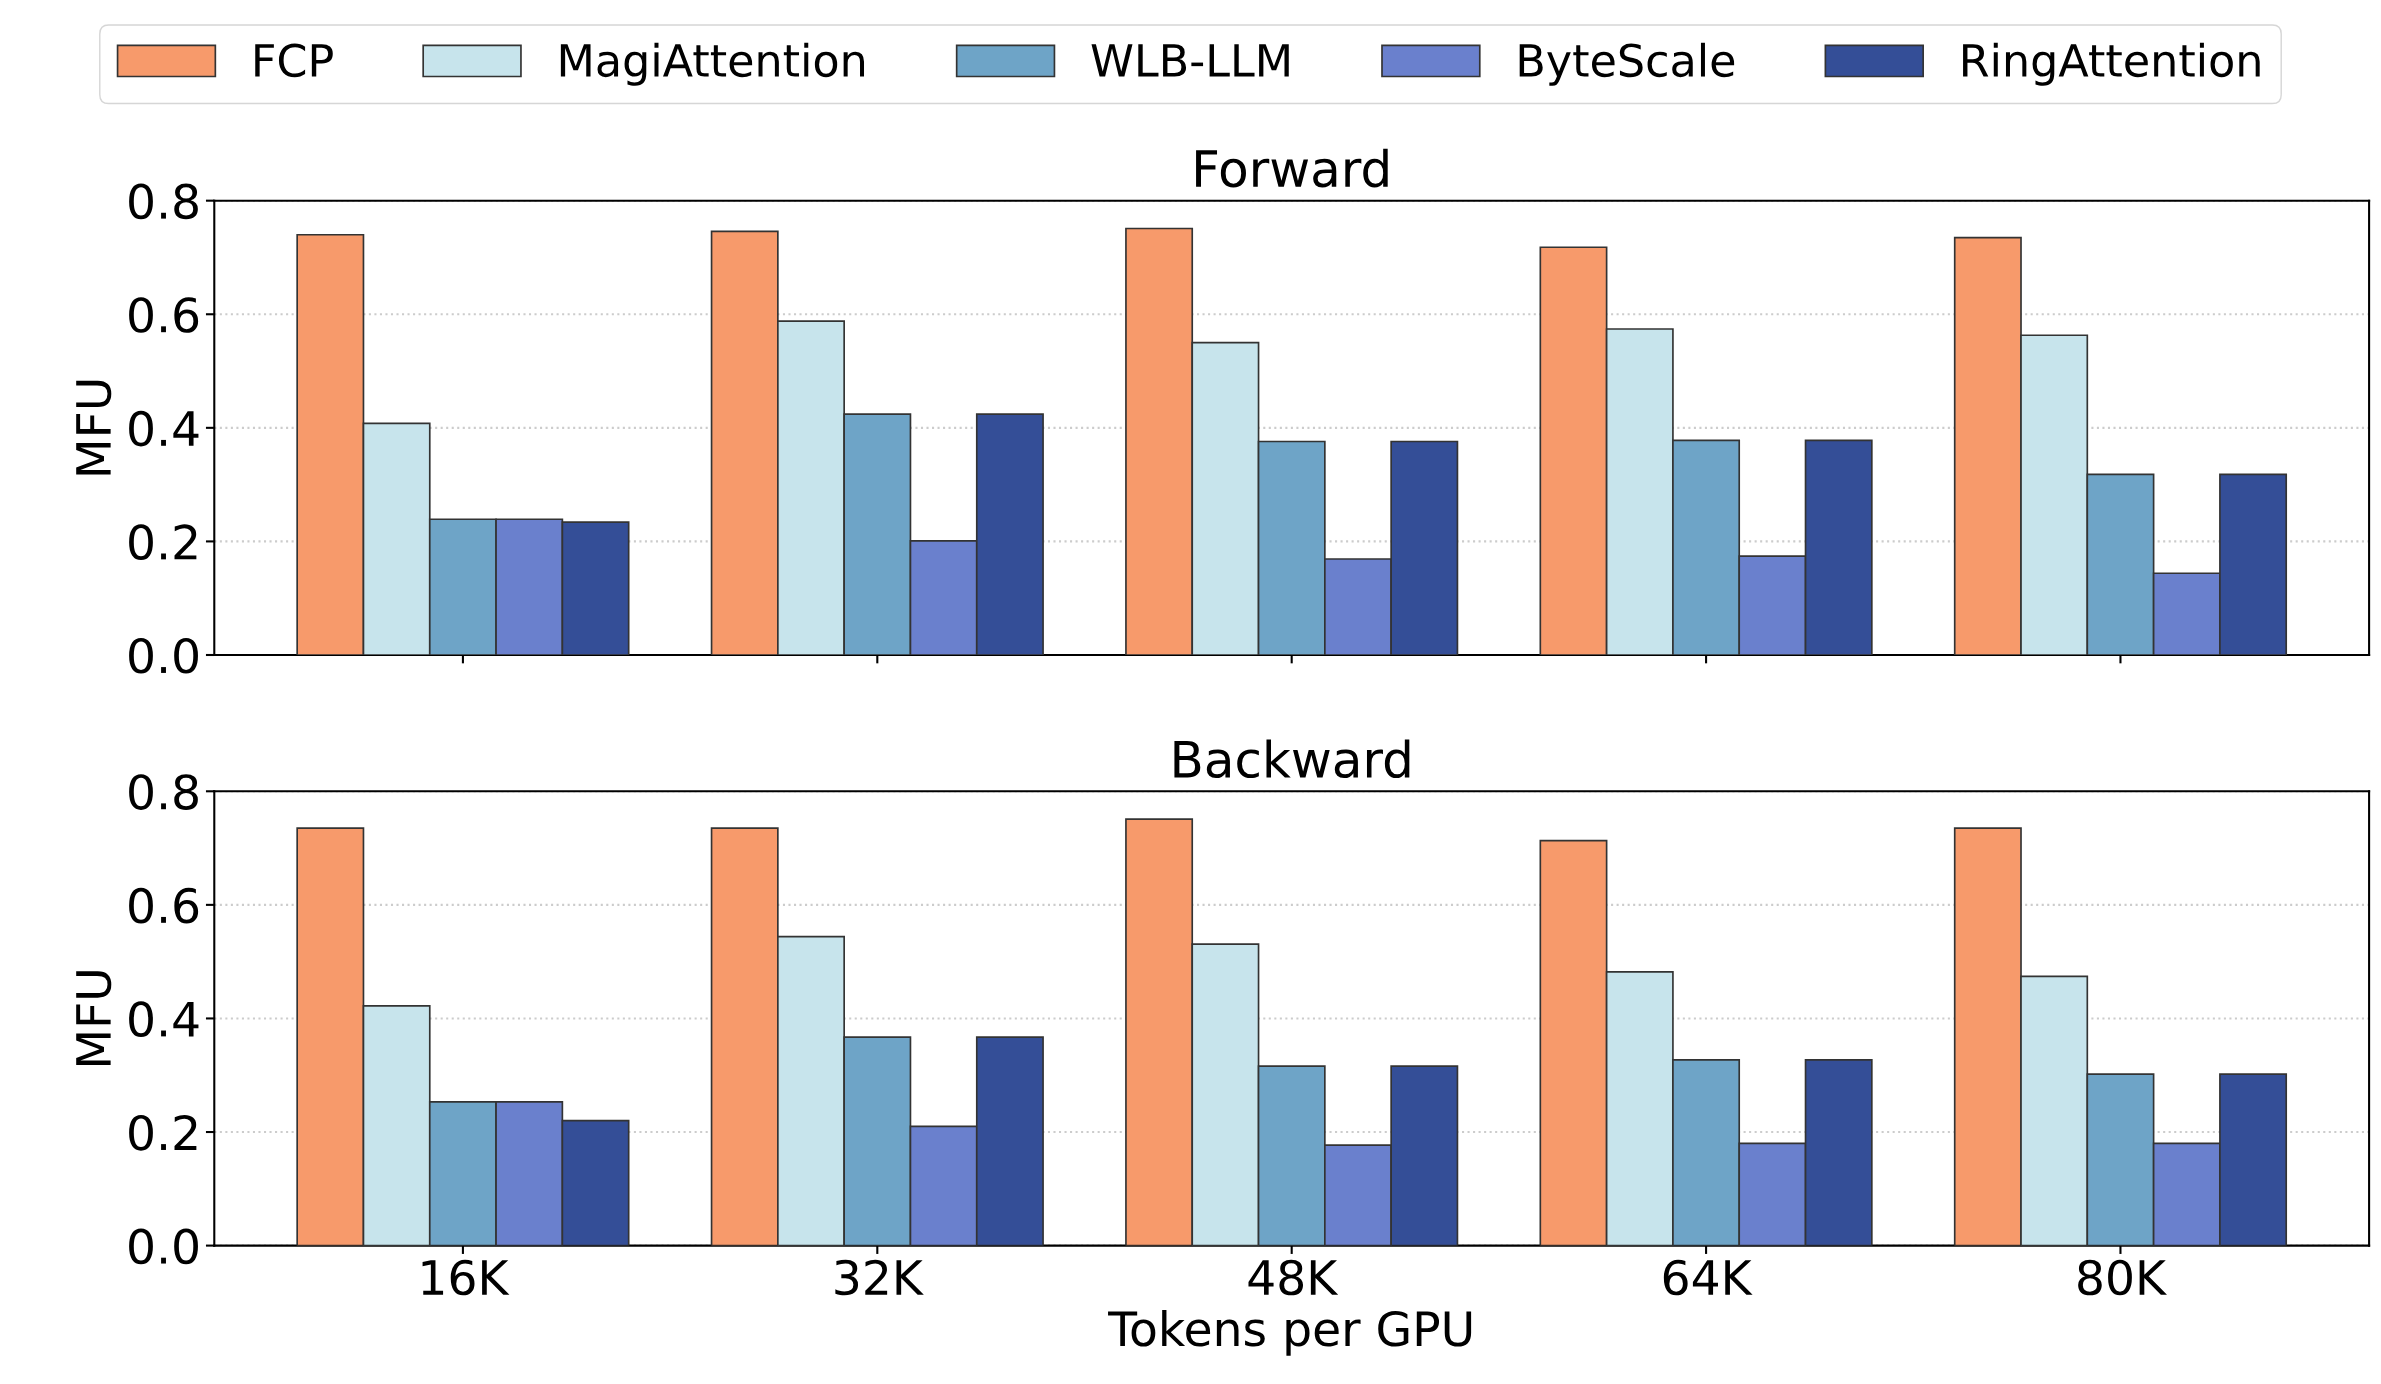 The height and width of the screenshot is (1384, 2381). Describe the element at coordinates (294, 60) in the screenshot. I see `legend-label: FCP` at that location.